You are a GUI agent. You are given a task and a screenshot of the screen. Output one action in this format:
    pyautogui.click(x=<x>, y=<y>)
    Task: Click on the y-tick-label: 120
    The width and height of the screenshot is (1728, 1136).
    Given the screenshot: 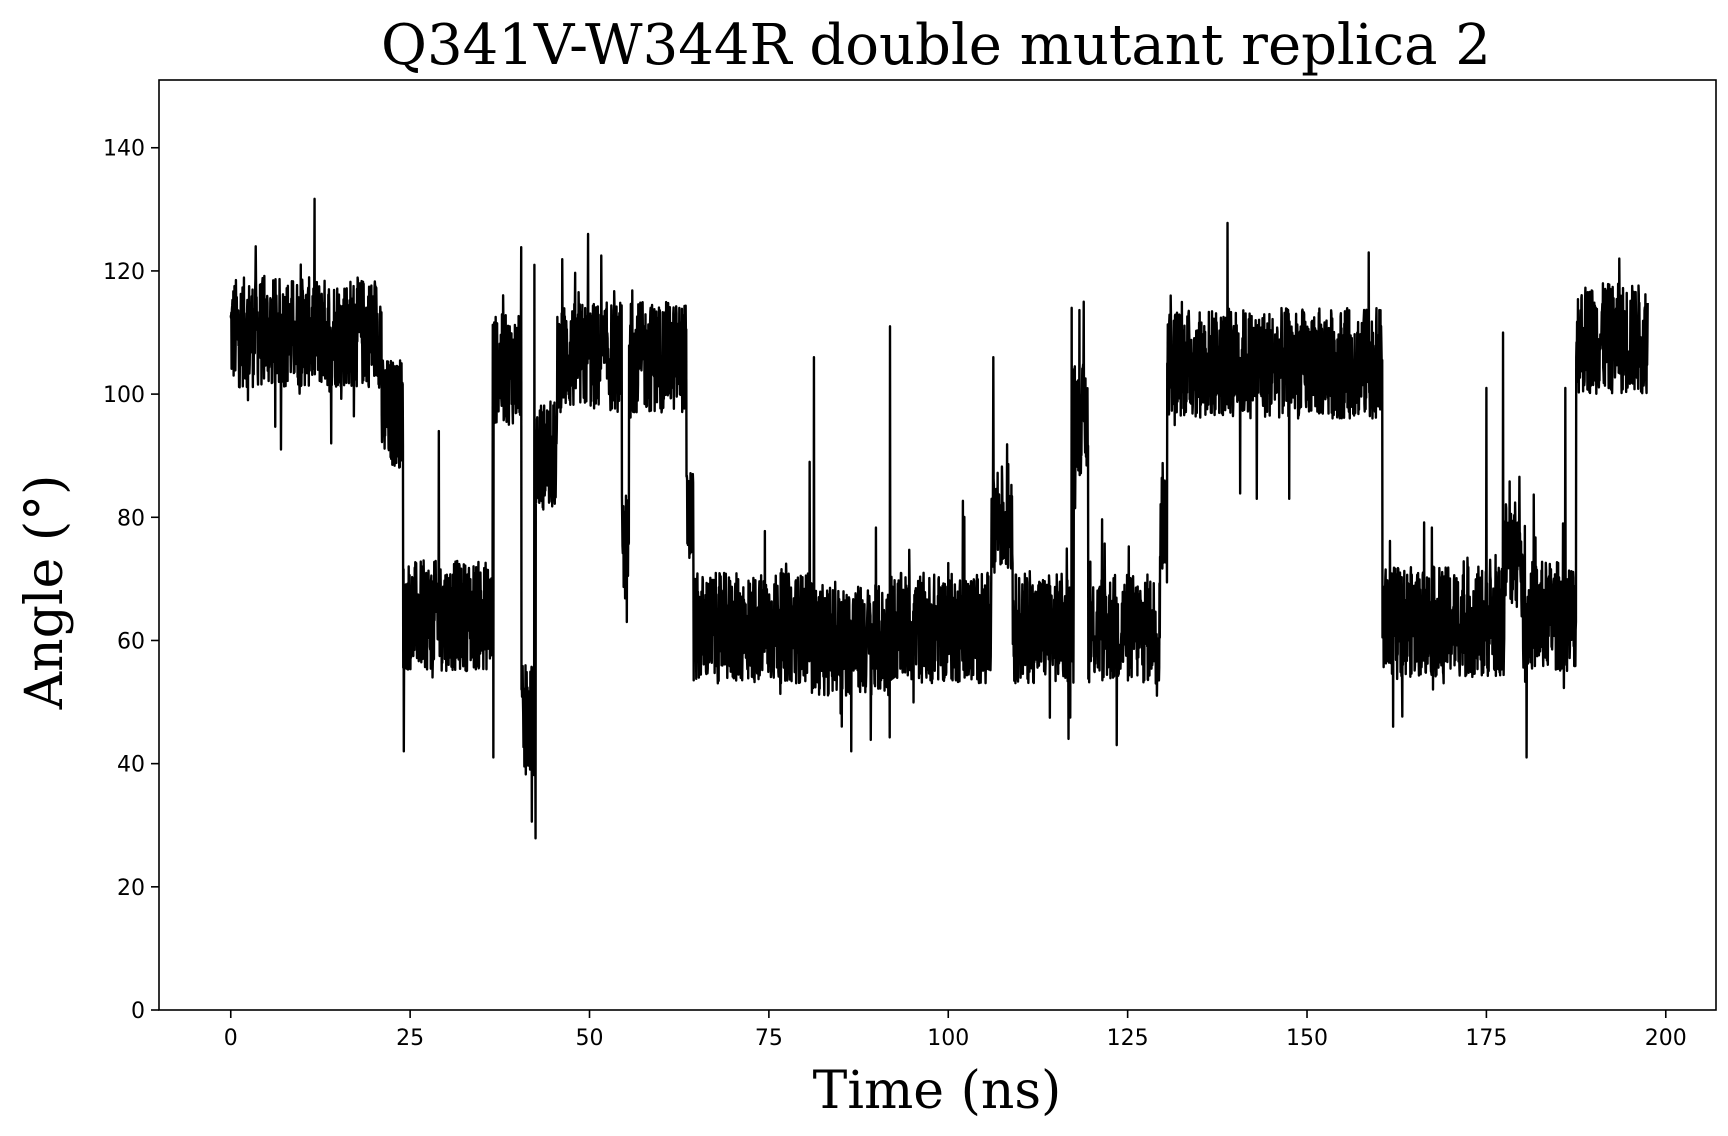 What is the action you would take?
    pyautogui.click(x=124, y=272)
    